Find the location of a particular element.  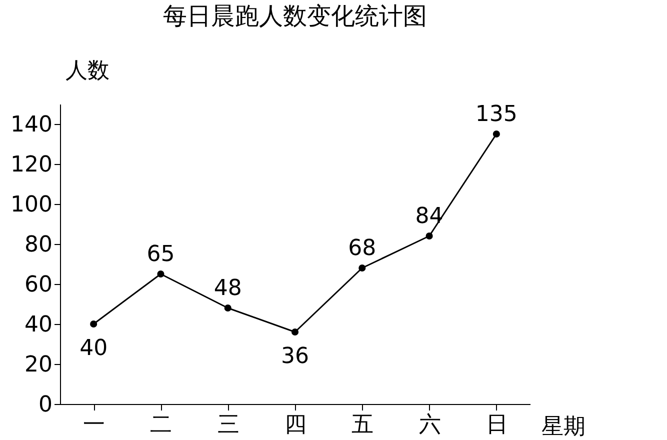

x-axis-title: 星期 is located at coordinates (564, 427).